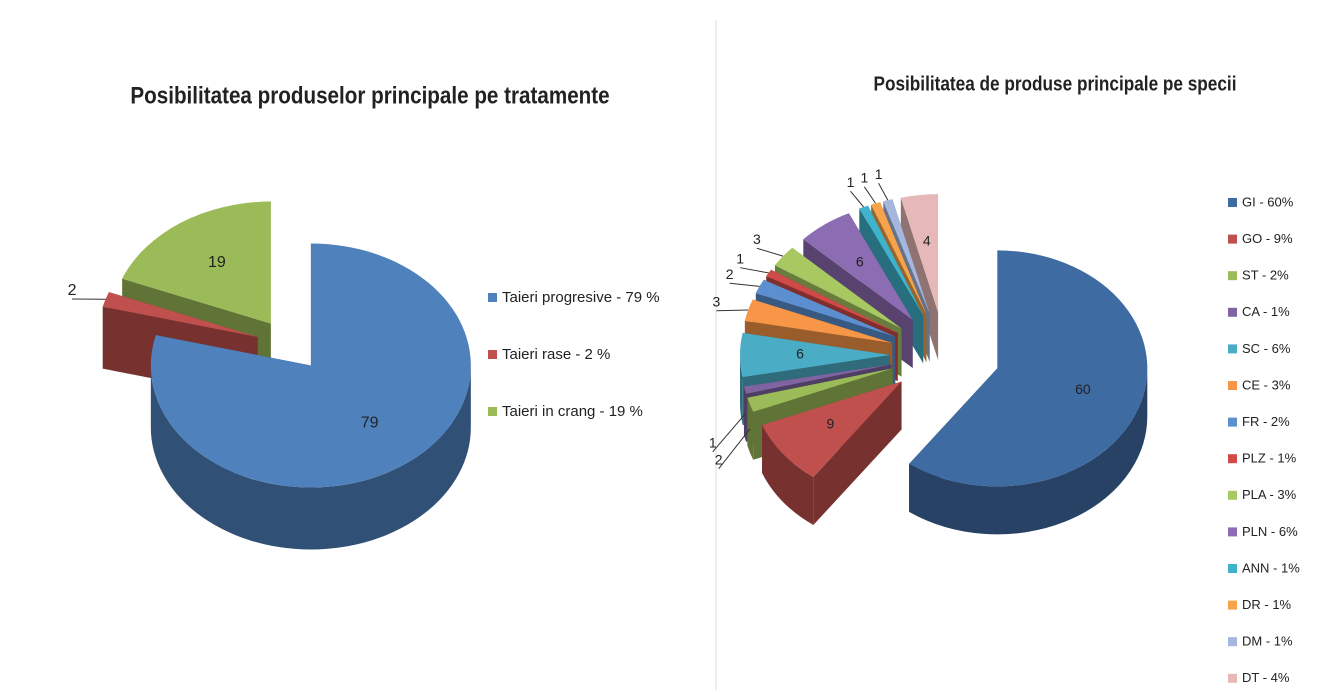 The width and height of the screenshot is (1333, 693). Describe the element at coordinates (572, 411) in the screenshot. I see `legend-label: Taieri in crang - 19 %` at that location.